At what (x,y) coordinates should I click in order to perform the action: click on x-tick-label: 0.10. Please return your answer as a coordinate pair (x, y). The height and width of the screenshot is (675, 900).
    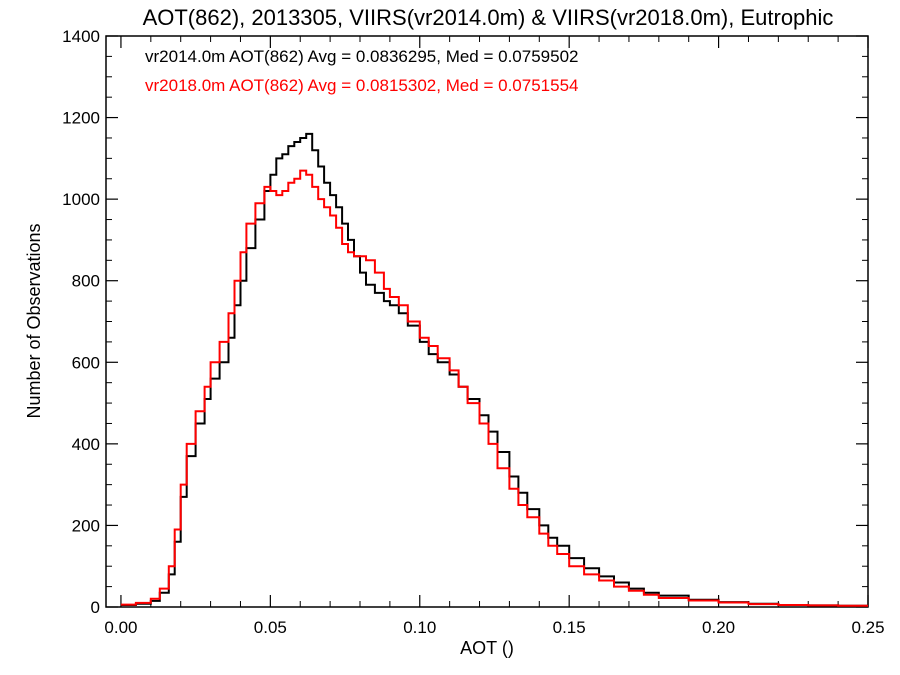
    Looking at the image, I should click on (419, 627).